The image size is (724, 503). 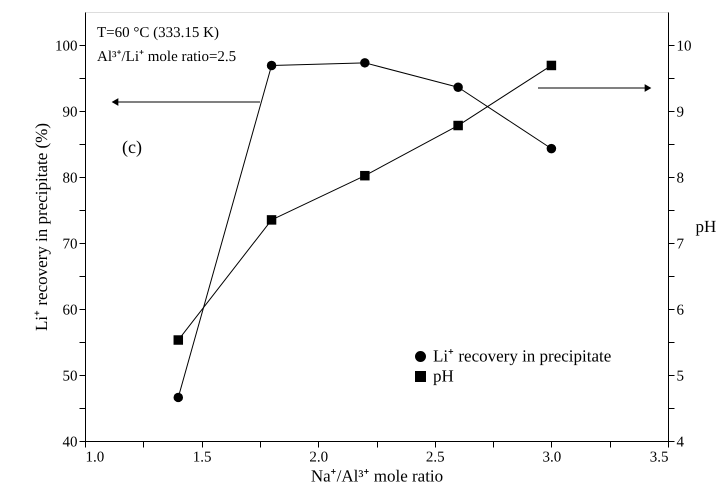 I want to click on y-tick-label: 40, so click(x=70, y=442).